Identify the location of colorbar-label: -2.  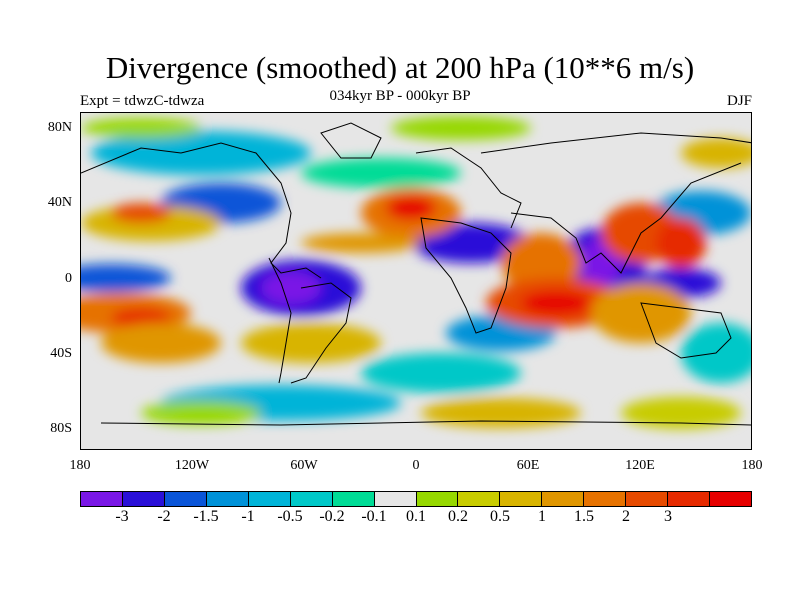
(164, 516).